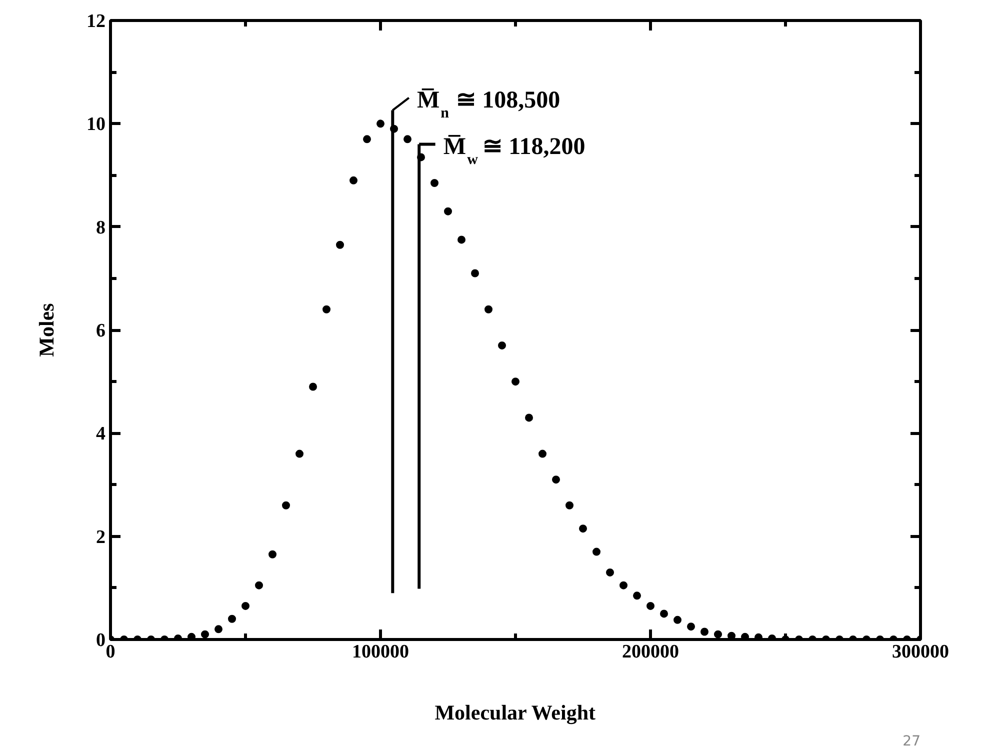 The image size is (994, 753). What do you see at coordinates (101, 537) in the screenshot?
I see `y-tick-label: 2` at bounding box center [101, 537].